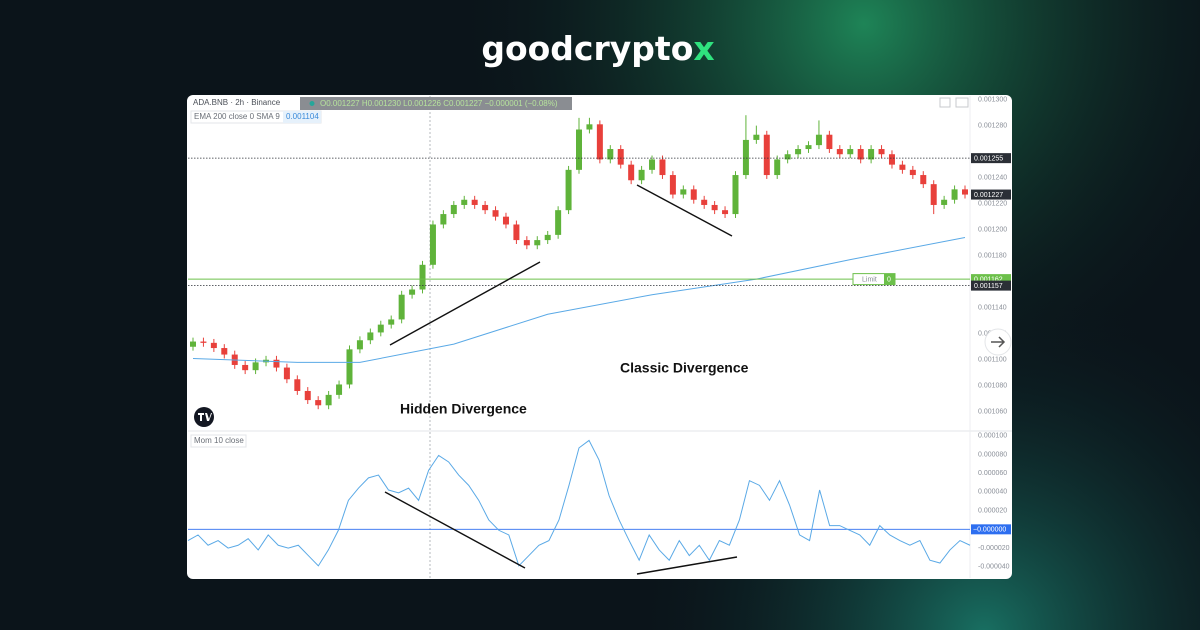  I want to click on y-tick-label: 0.000040, so click(992, 492).